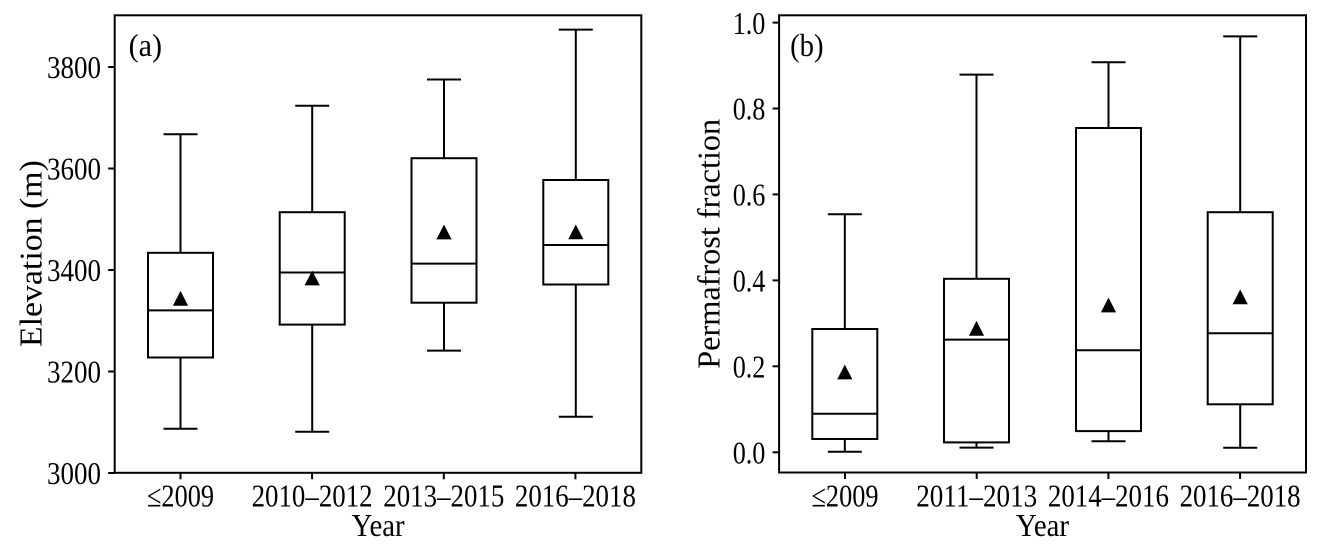 The height and width of the screenshot is (558, 1320). I want to click on svg-text: Elevation (m), so click(31, 253).